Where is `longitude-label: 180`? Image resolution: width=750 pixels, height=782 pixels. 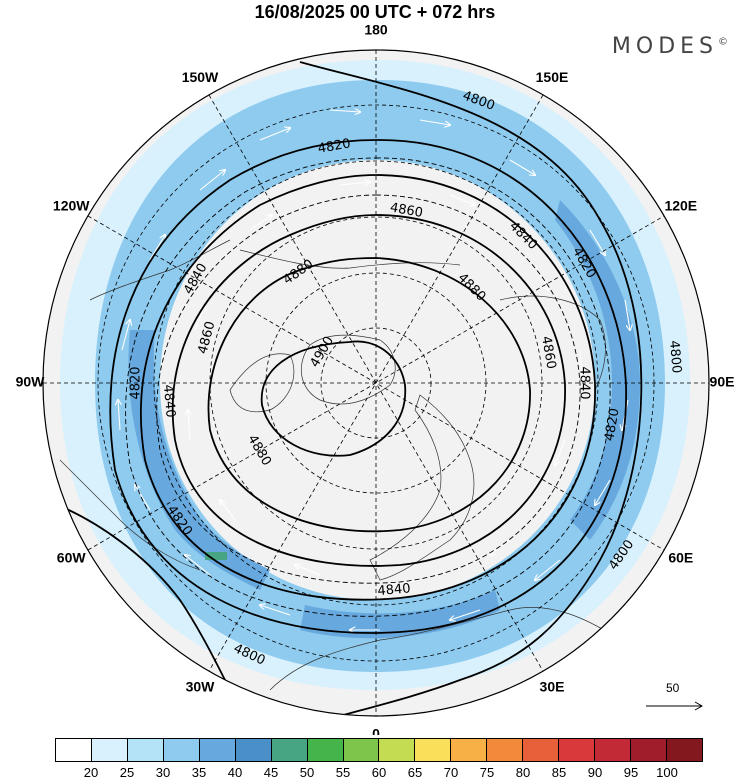 longitude-label: 180 is located at coordinates (376, 30).